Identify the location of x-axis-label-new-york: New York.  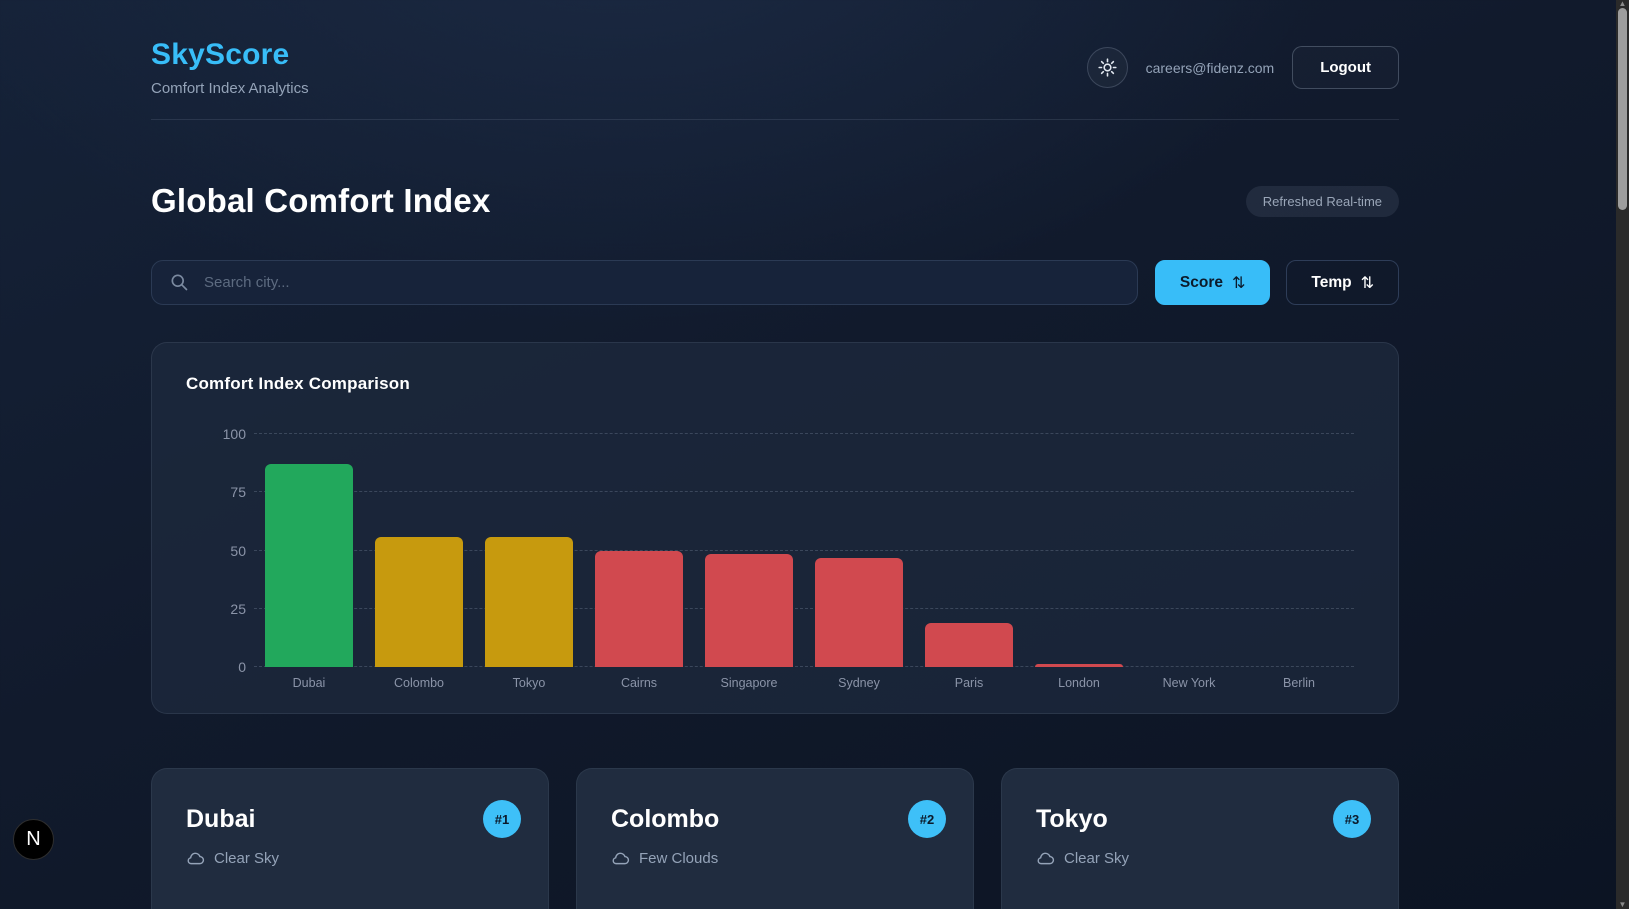
(1189, 683).